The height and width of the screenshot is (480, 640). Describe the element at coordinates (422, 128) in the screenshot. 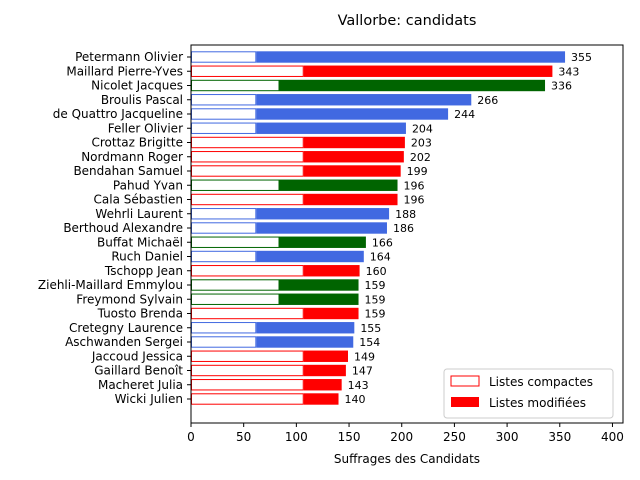

I see `bar-value-label: 204` at that location.